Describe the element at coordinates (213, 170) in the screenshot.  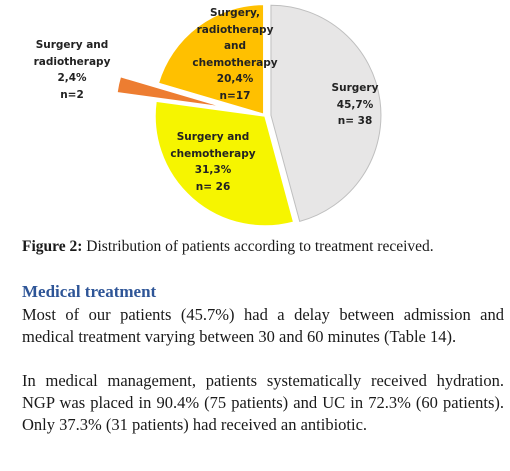
I see `value-label: 31,3%` at that location.